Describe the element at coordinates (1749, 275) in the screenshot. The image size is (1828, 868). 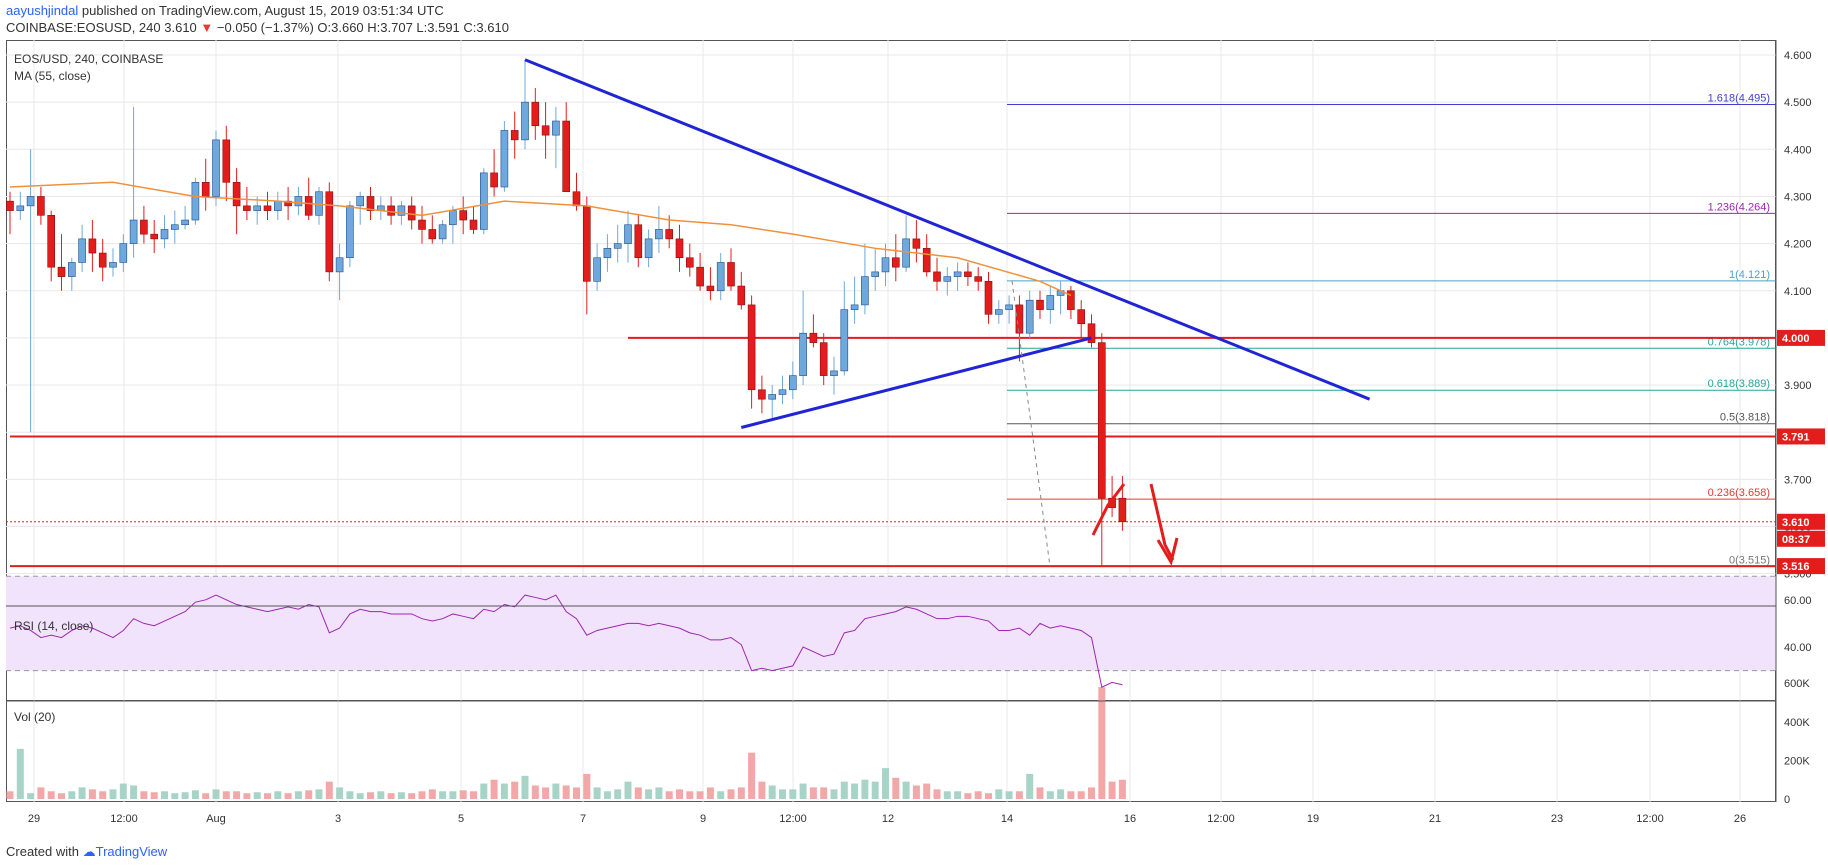
I see `fib-level-label: 1(4.121)` at that location.